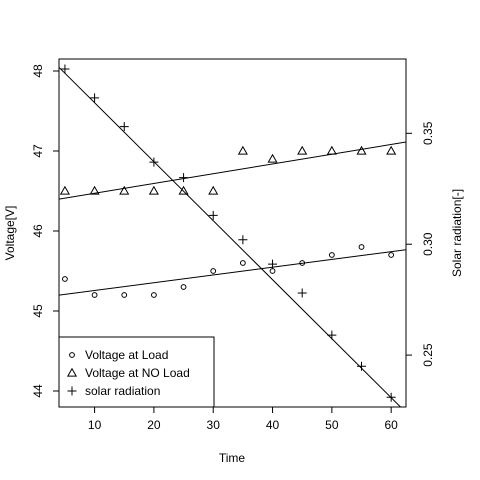  What do you see at coordinates (38, 311) in the screenshot?
I see `y-tick-label: 45` at bounding box center [38, 311].